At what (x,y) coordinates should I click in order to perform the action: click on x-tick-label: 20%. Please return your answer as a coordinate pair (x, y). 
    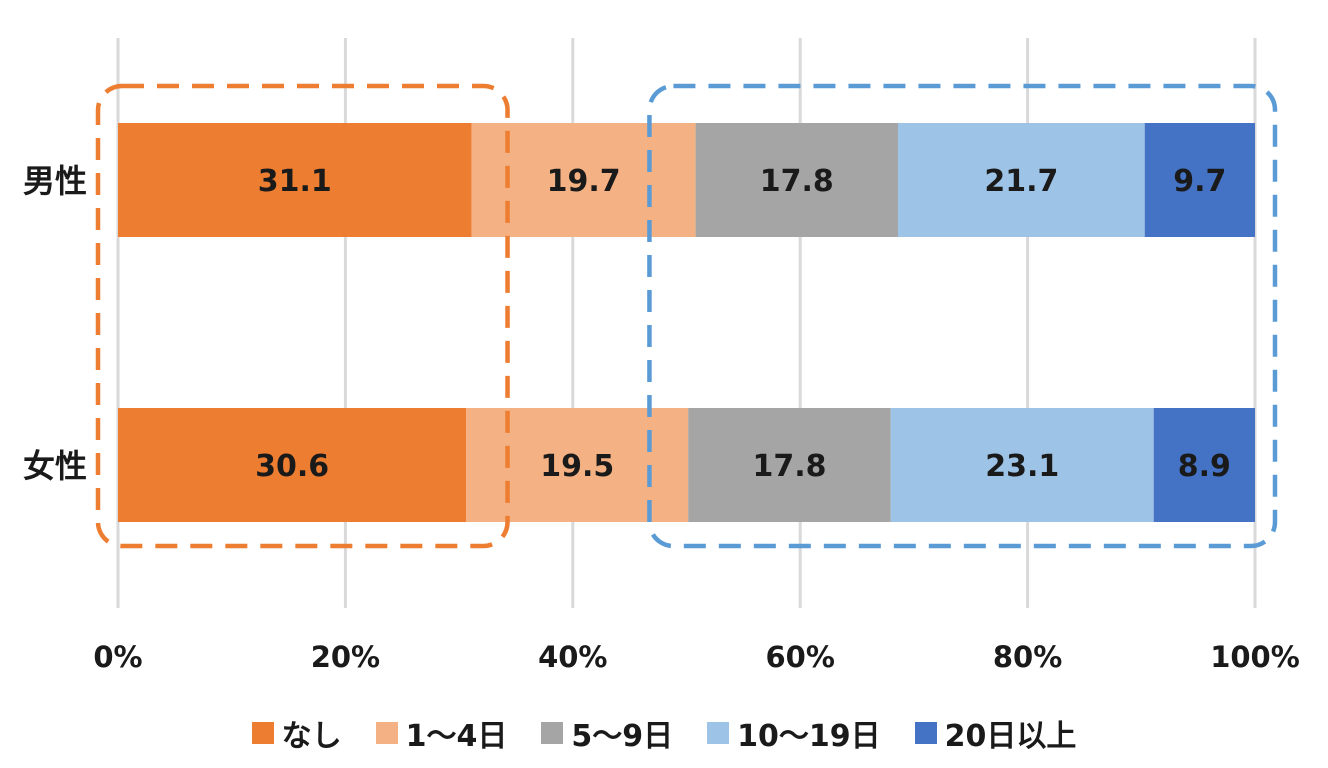
    Looking at the image, I should click on (345, 657).